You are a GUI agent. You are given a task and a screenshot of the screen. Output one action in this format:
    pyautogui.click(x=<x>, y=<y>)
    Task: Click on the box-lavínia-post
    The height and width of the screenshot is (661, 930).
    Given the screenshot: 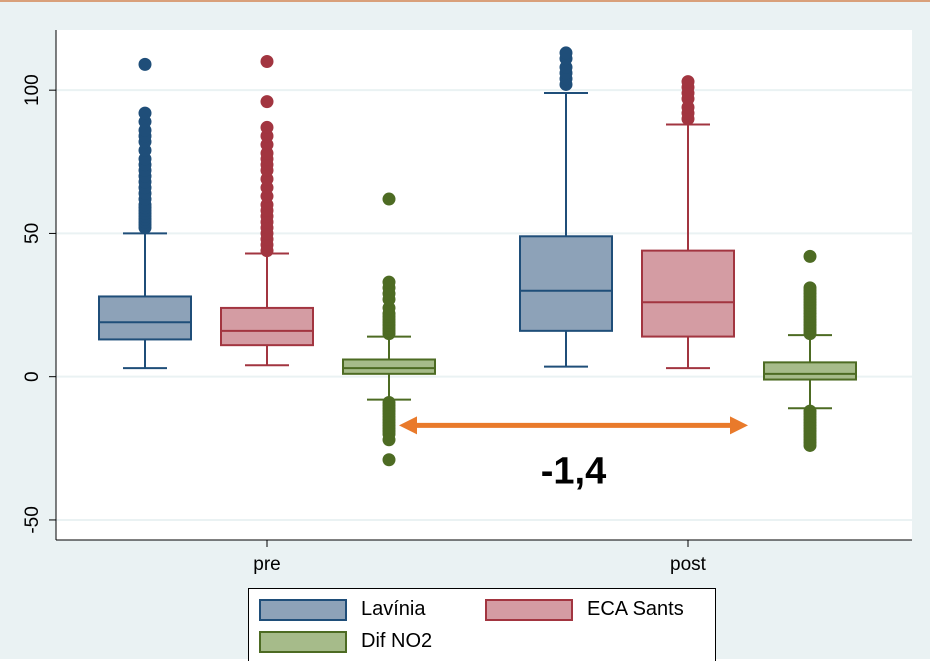 What is the action you would take?
    pyautogui.click(x=566, y=207)
    